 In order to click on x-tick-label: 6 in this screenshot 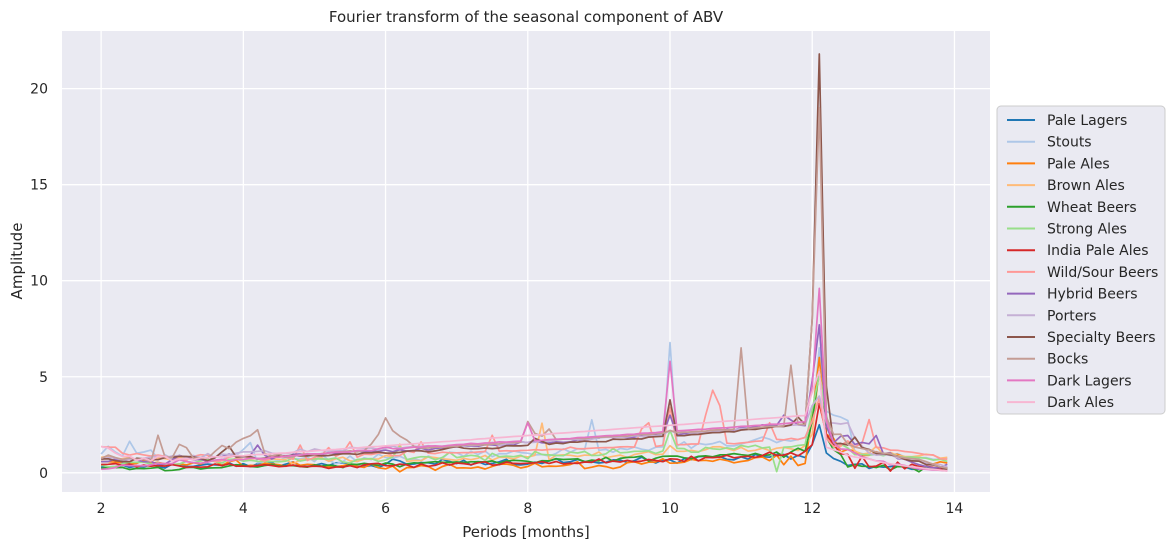, I will do `click(385, 509)`.